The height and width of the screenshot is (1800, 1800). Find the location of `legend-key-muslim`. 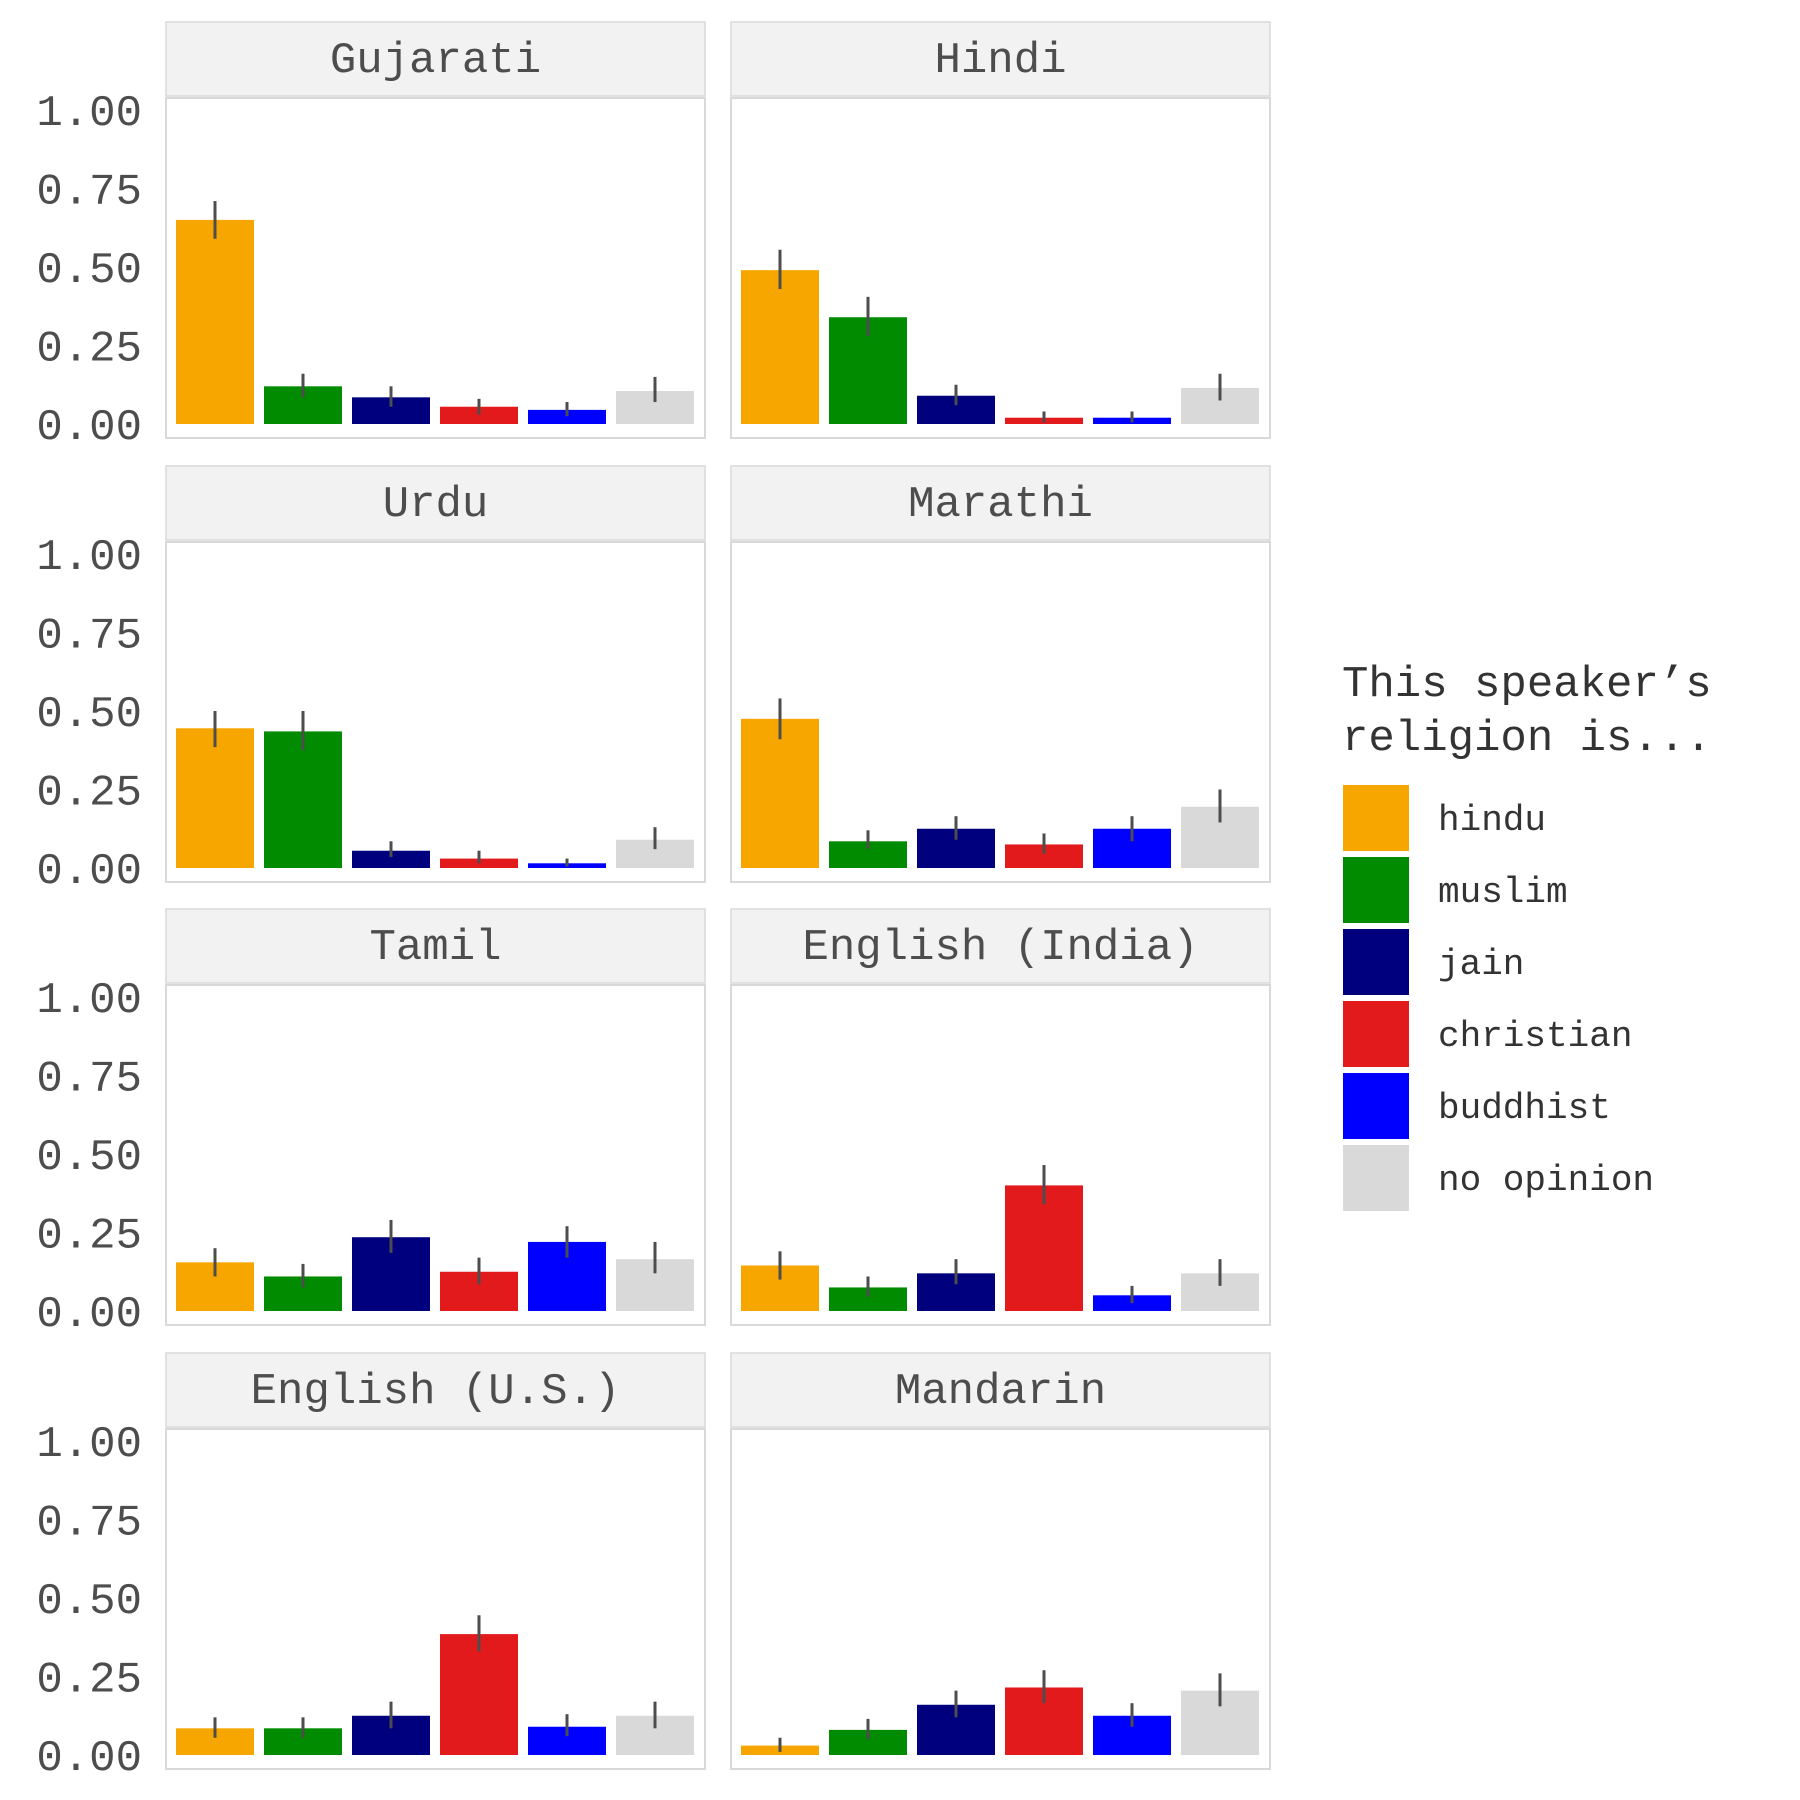

legend-key-muslim is located at coordinates (1376, 890).